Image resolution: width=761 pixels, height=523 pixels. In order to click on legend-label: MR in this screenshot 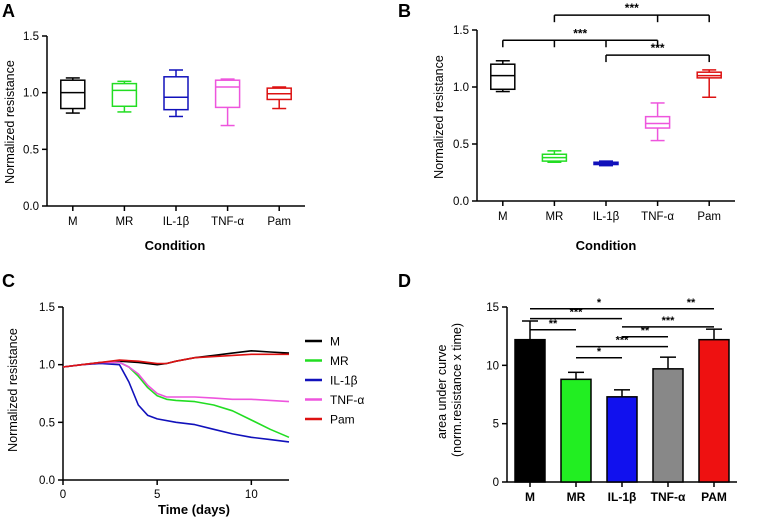, I will do `click(339, 361)`.